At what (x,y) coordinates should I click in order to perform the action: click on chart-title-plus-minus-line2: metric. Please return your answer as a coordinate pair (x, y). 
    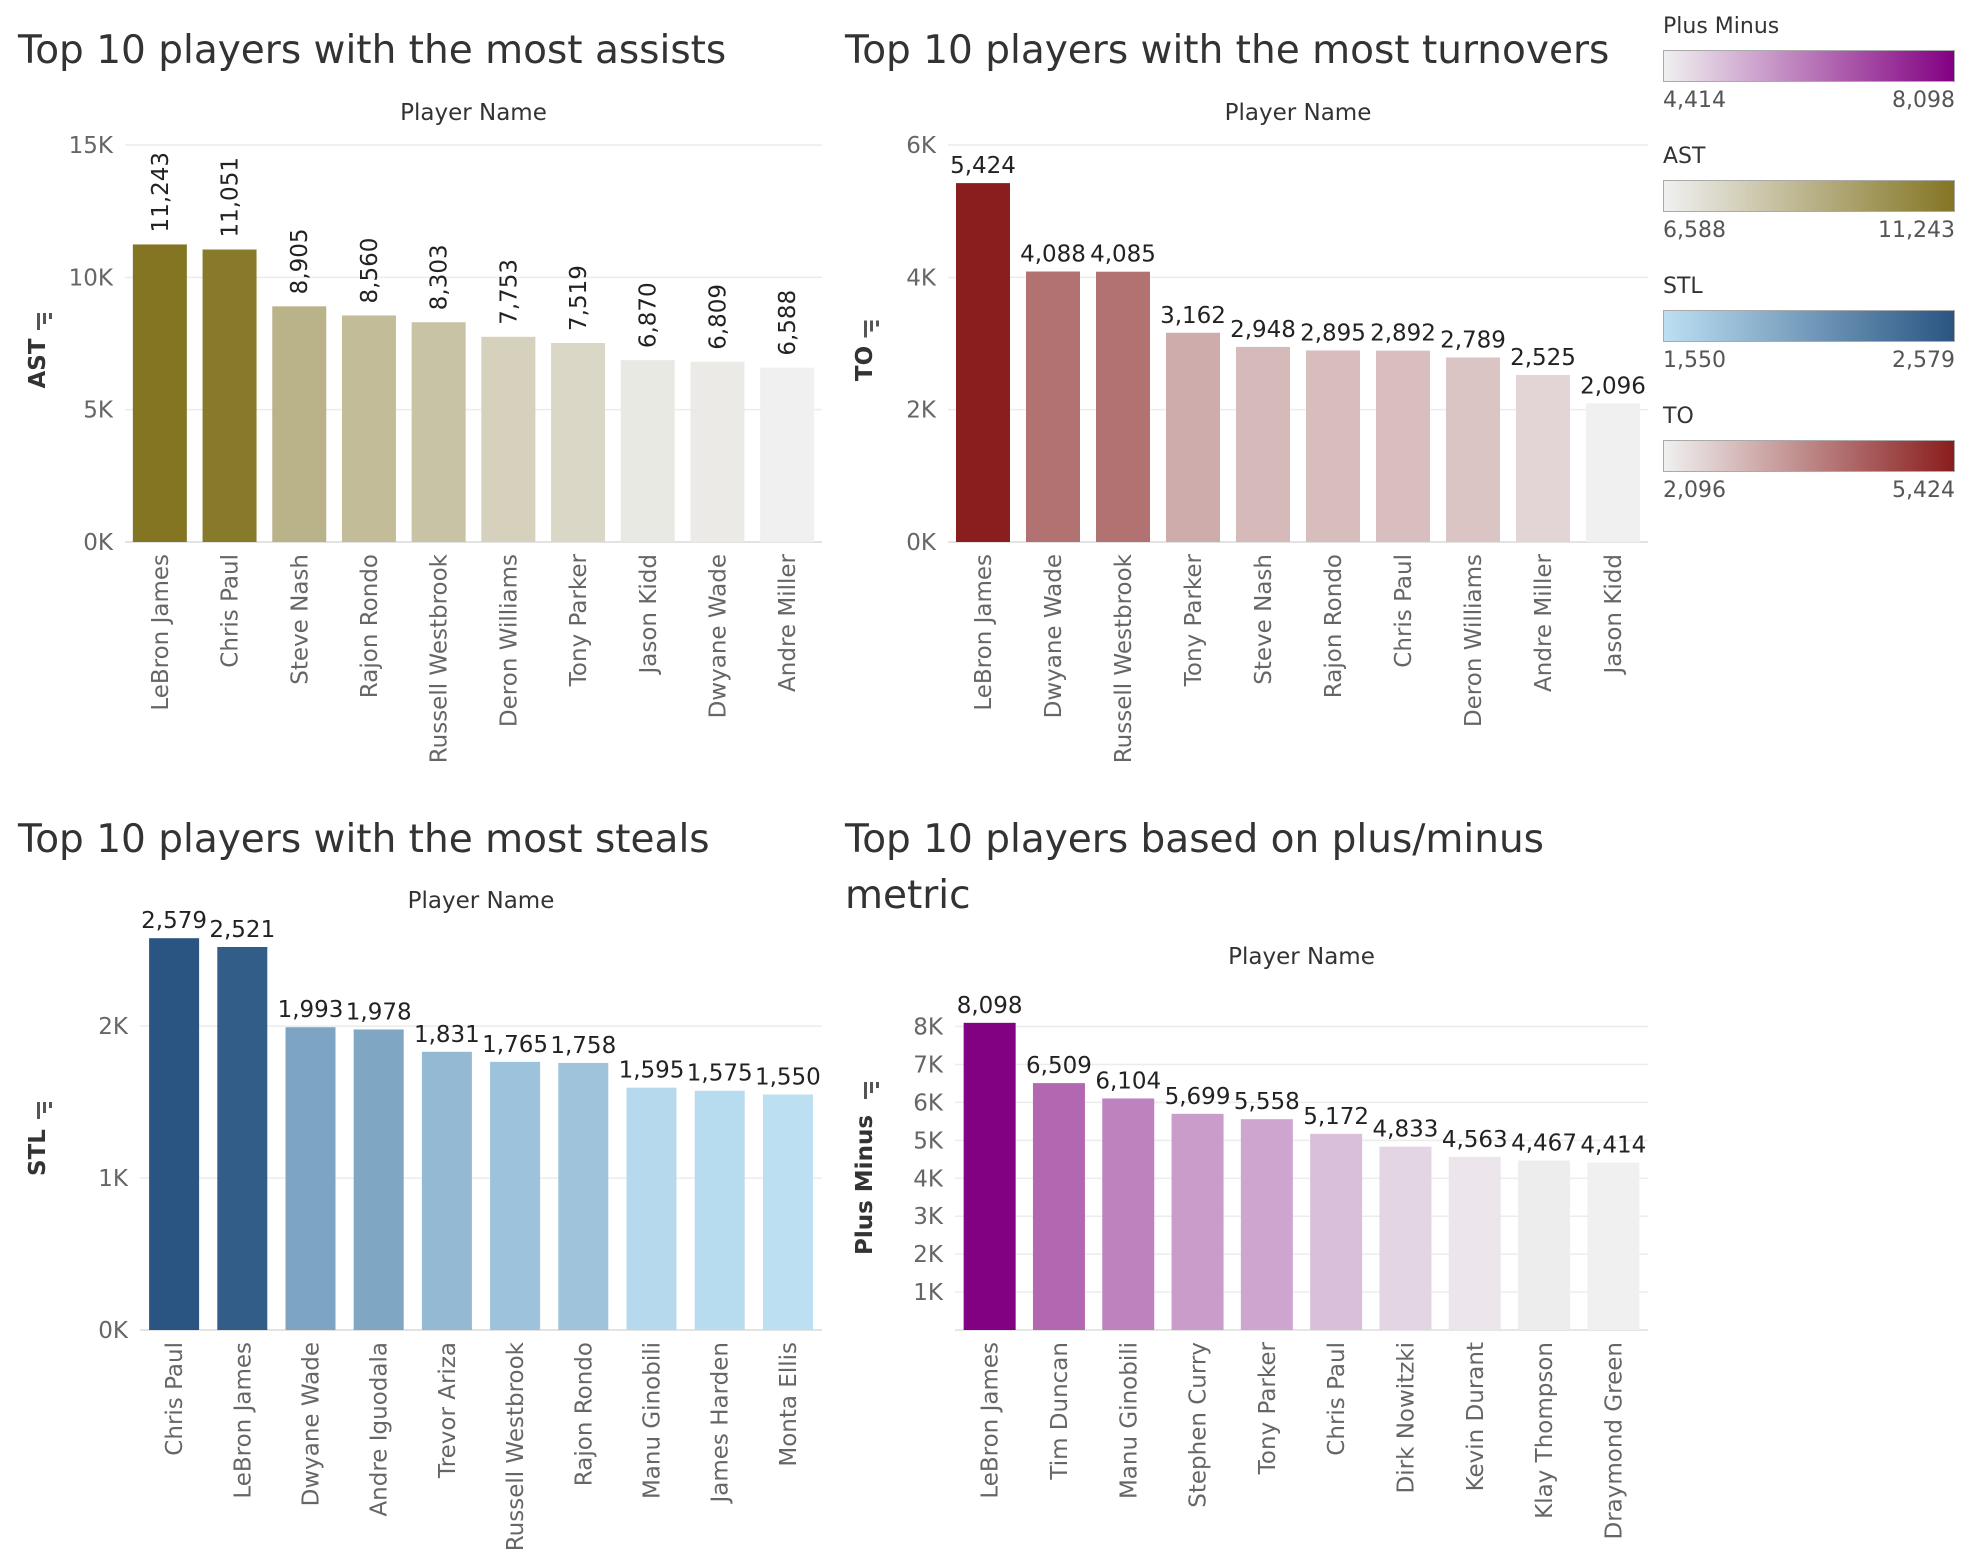
    Looking at the image, I should click on (908, 895).